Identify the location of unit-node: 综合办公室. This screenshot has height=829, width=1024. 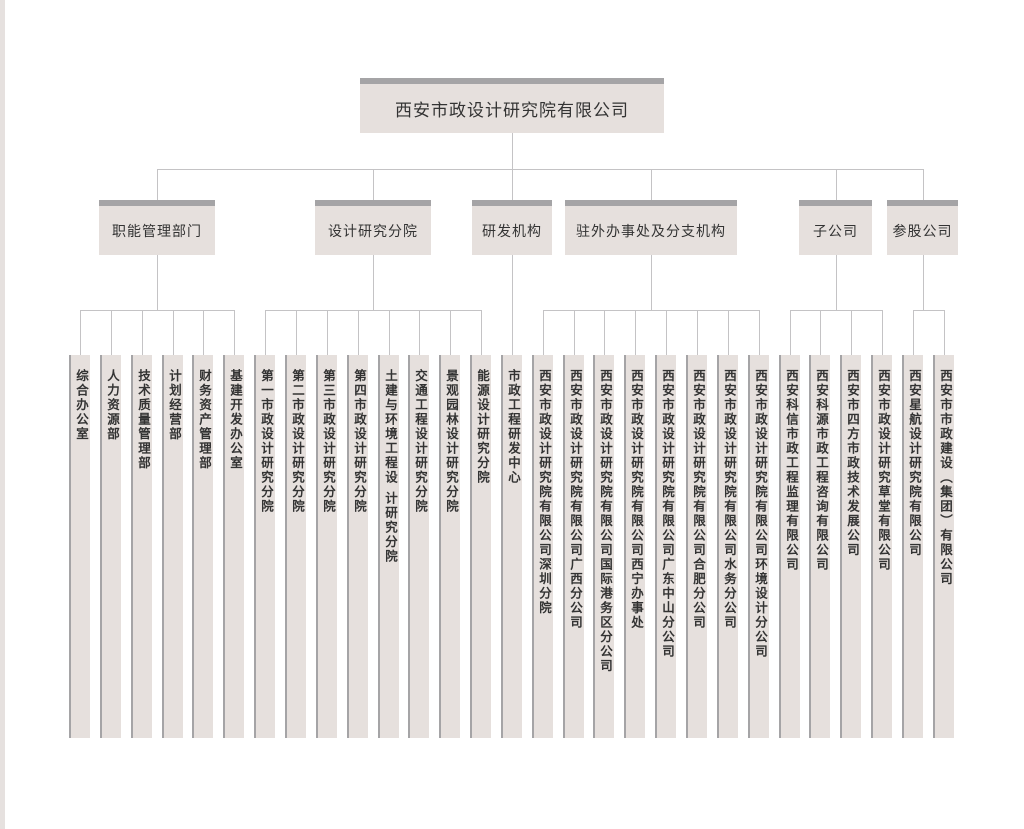
(79, 546).